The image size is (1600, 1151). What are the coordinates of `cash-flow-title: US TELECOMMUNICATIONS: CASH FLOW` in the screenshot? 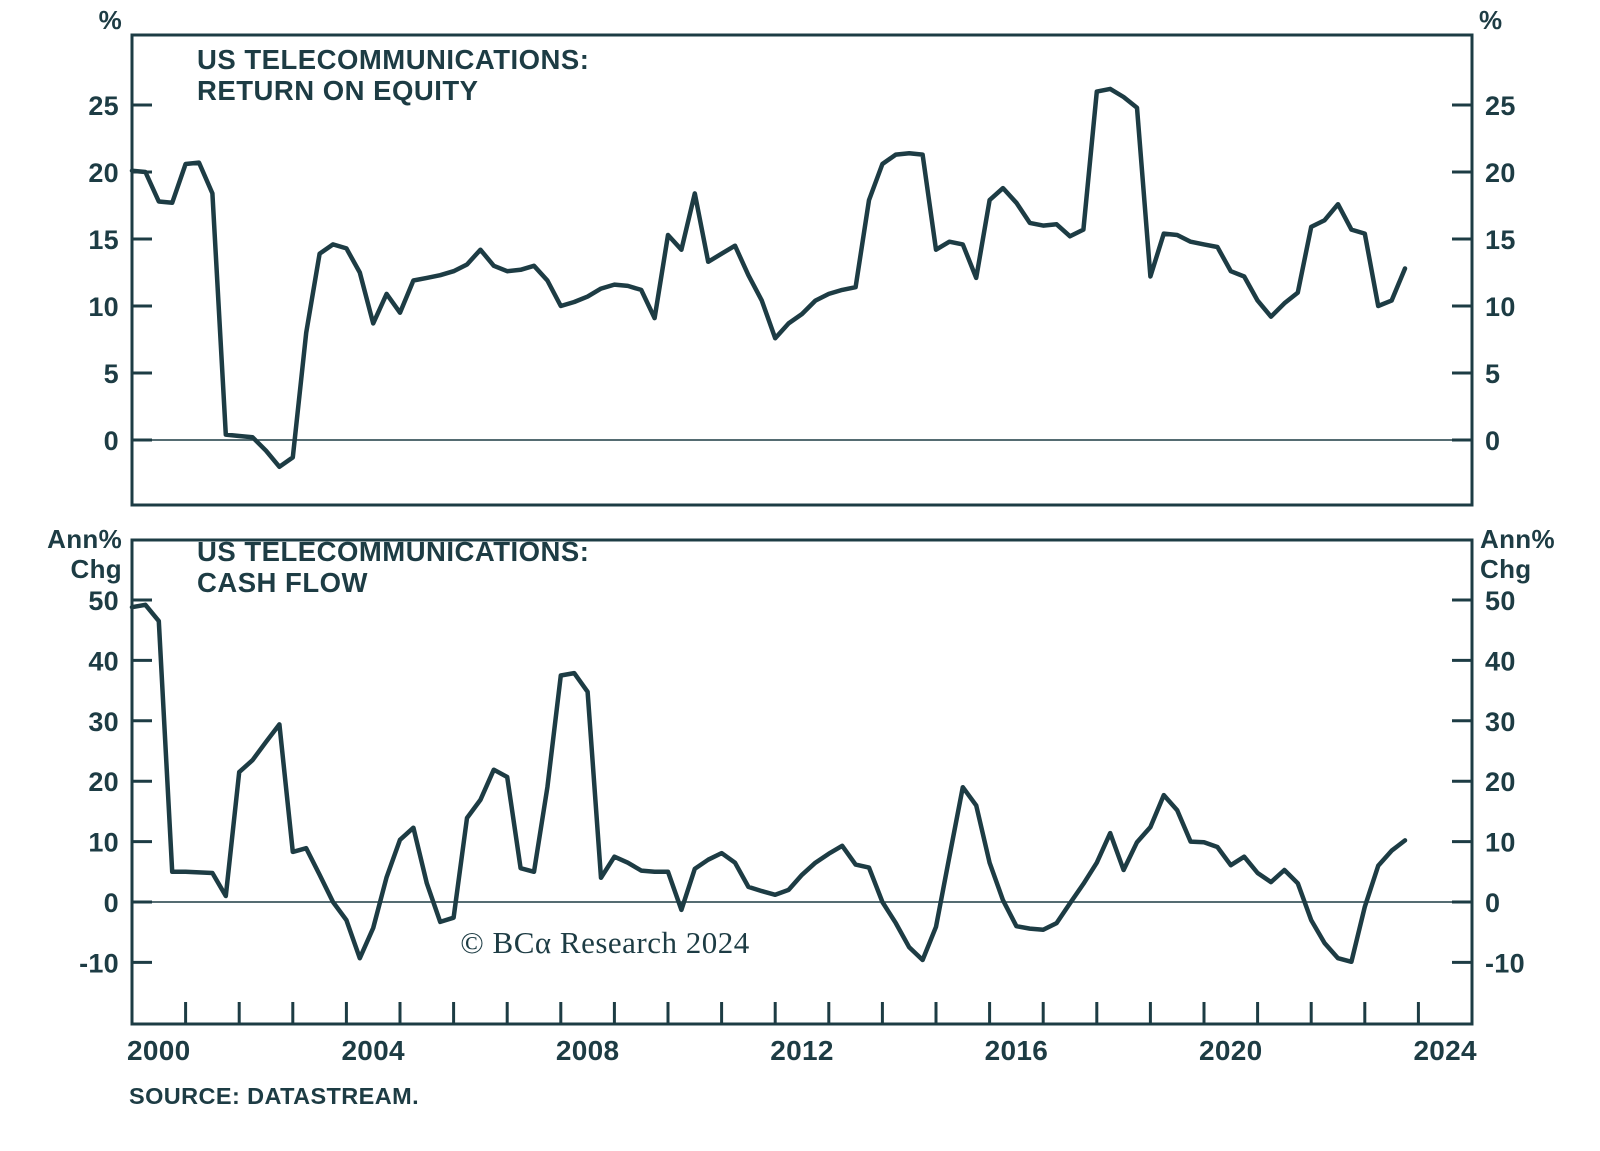 It's located at (393, 567).